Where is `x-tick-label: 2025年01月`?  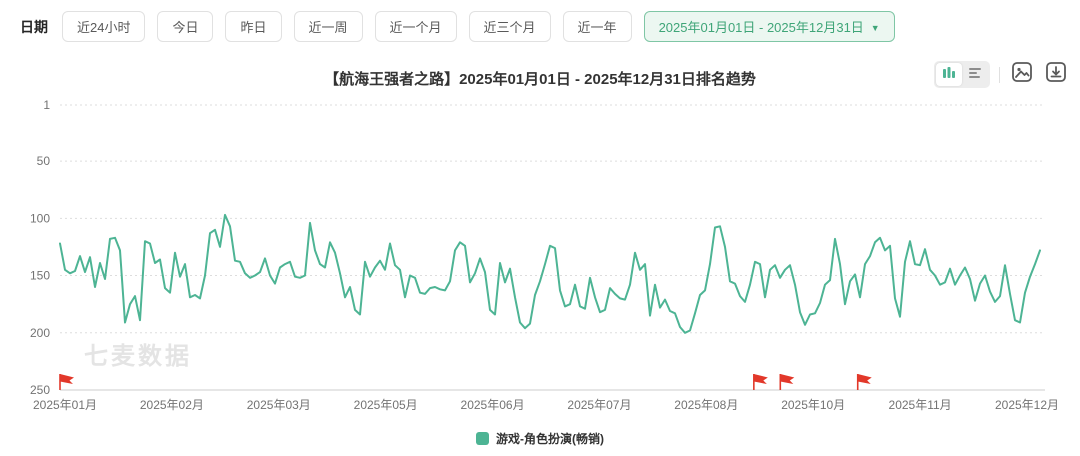
x-tick-label: 2025年01月 is located at coordinates (65, 405).